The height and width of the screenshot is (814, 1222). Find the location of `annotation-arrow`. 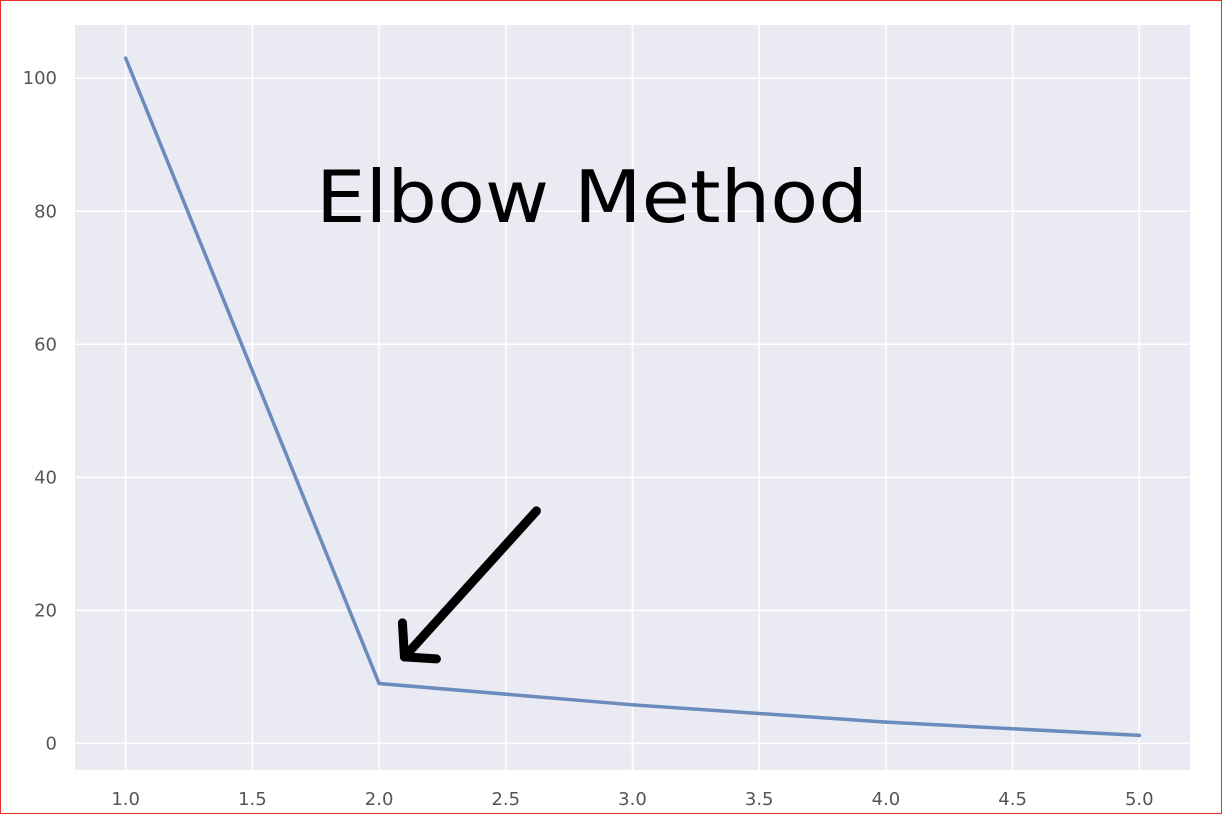

annotation-arrow is located at coordinates (469, 585).